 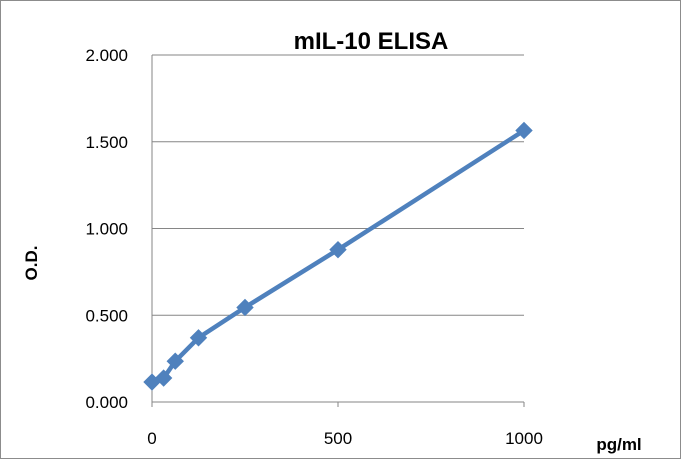 I want to click on y-tick-label: 1.000, so click(x=106, y=229).